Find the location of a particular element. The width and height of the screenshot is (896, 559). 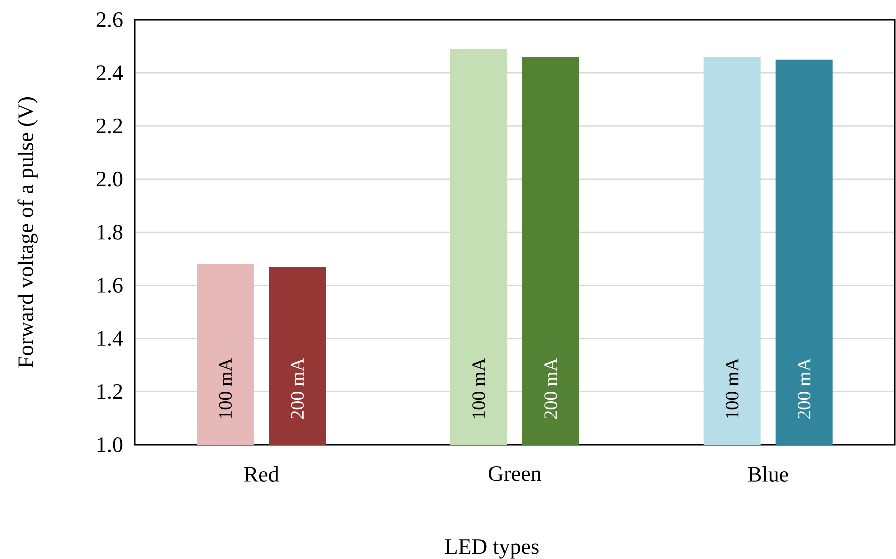

series-label: 200 mA is located at coordinates (804, 388).